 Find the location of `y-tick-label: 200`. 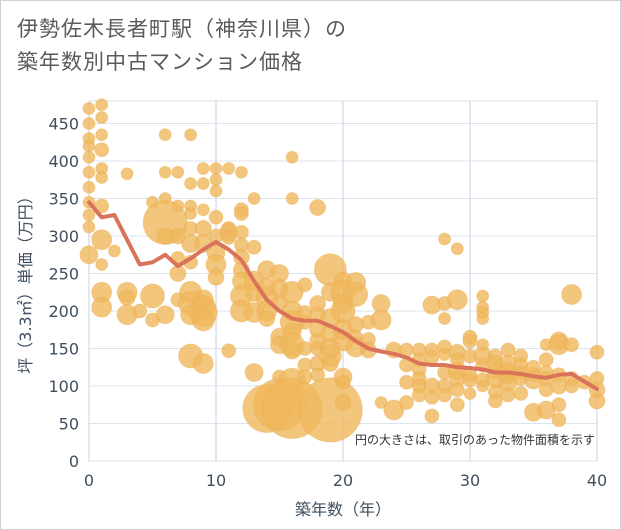

y-tick-label: 200 is located at coordinates (63, 311).